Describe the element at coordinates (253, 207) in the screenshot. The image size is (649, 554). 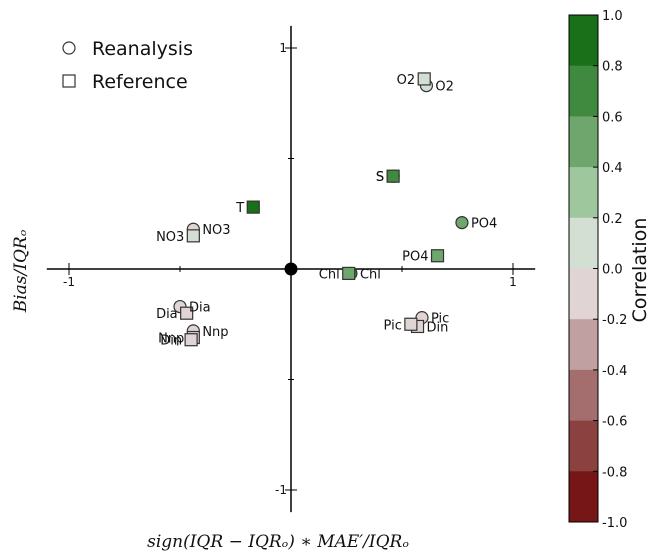
I see `reference-point-t` at that location.